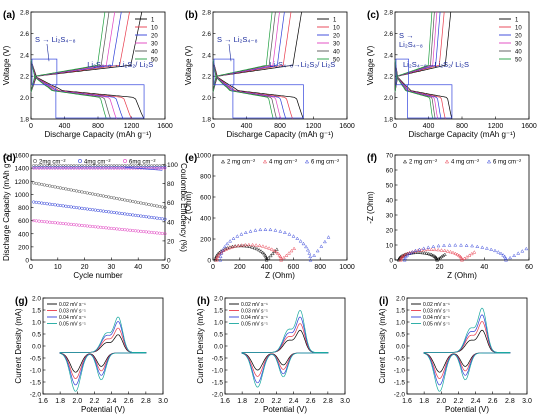 This screenshot has width=550, height=416. Describe the element at coordinates (172, 165) in the screenshot. I see `y-right-tick-label: 100` at that location.